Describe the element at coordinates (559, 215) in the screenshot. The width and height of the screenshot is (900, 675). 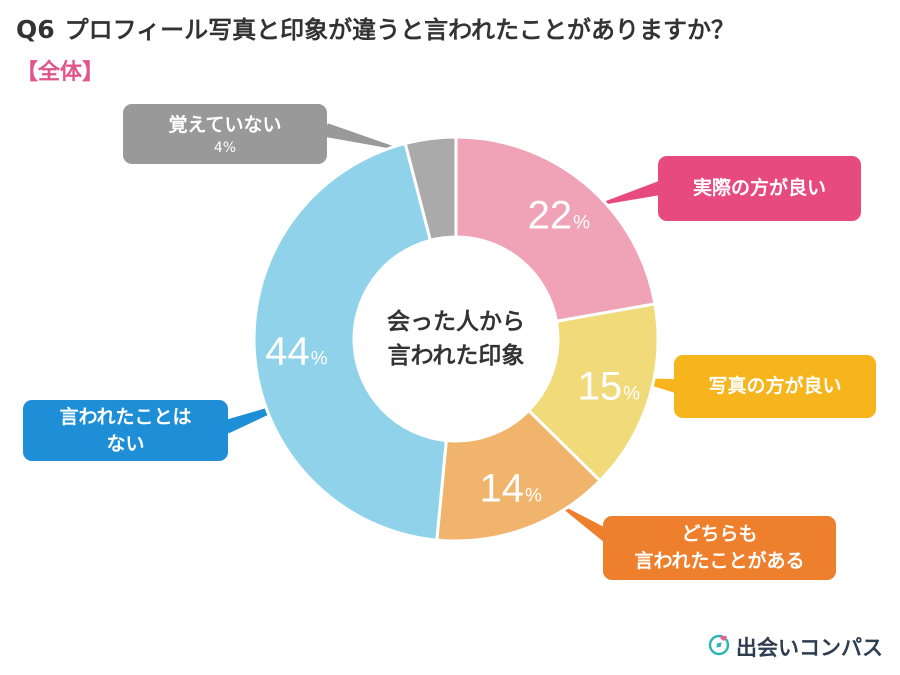
I see `slice-percent-label: 22%` at that location.